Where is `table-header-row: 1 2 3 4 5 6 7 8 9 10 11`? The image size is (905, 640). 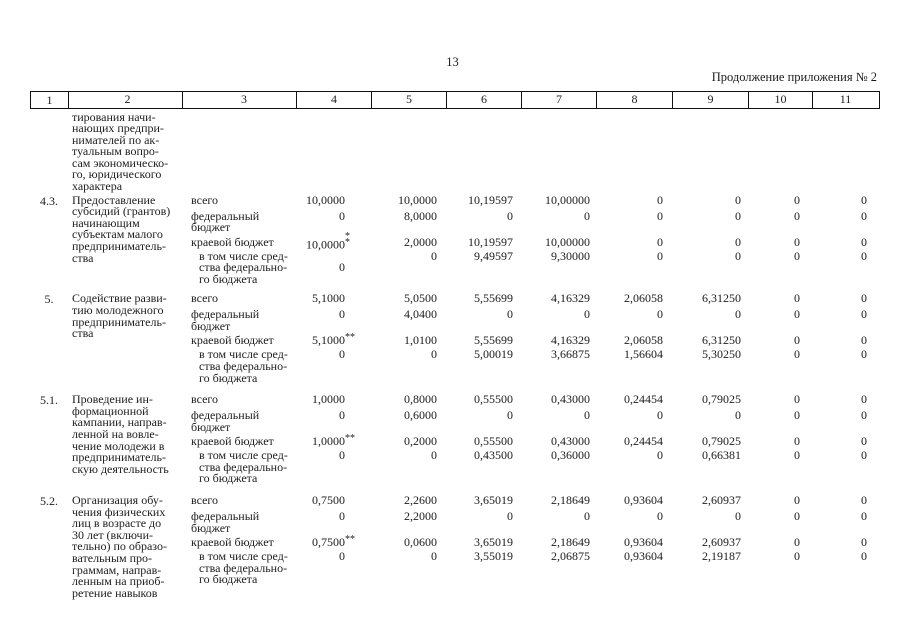
table-header-row: 1 2 3 4 5 6 7 8 9 10 11 is located at coordinates (455, 100).